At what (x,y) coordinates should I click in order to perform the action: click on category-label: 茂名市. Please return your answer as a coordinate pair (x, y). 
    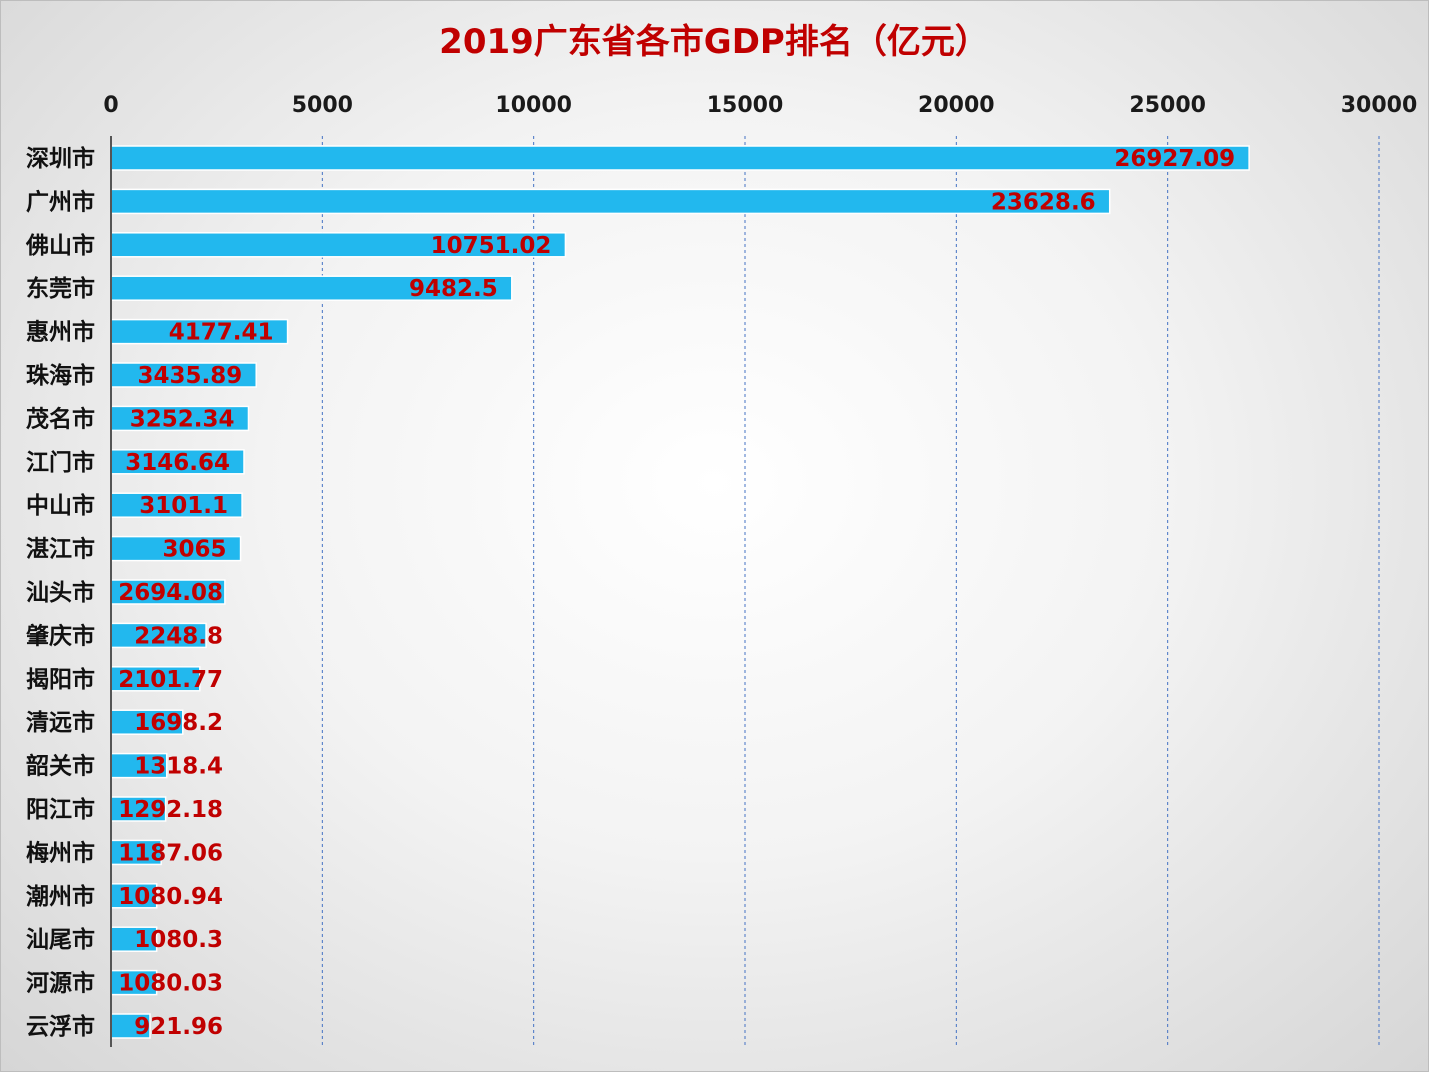
    Looking at the image, I should click on (60, 418).